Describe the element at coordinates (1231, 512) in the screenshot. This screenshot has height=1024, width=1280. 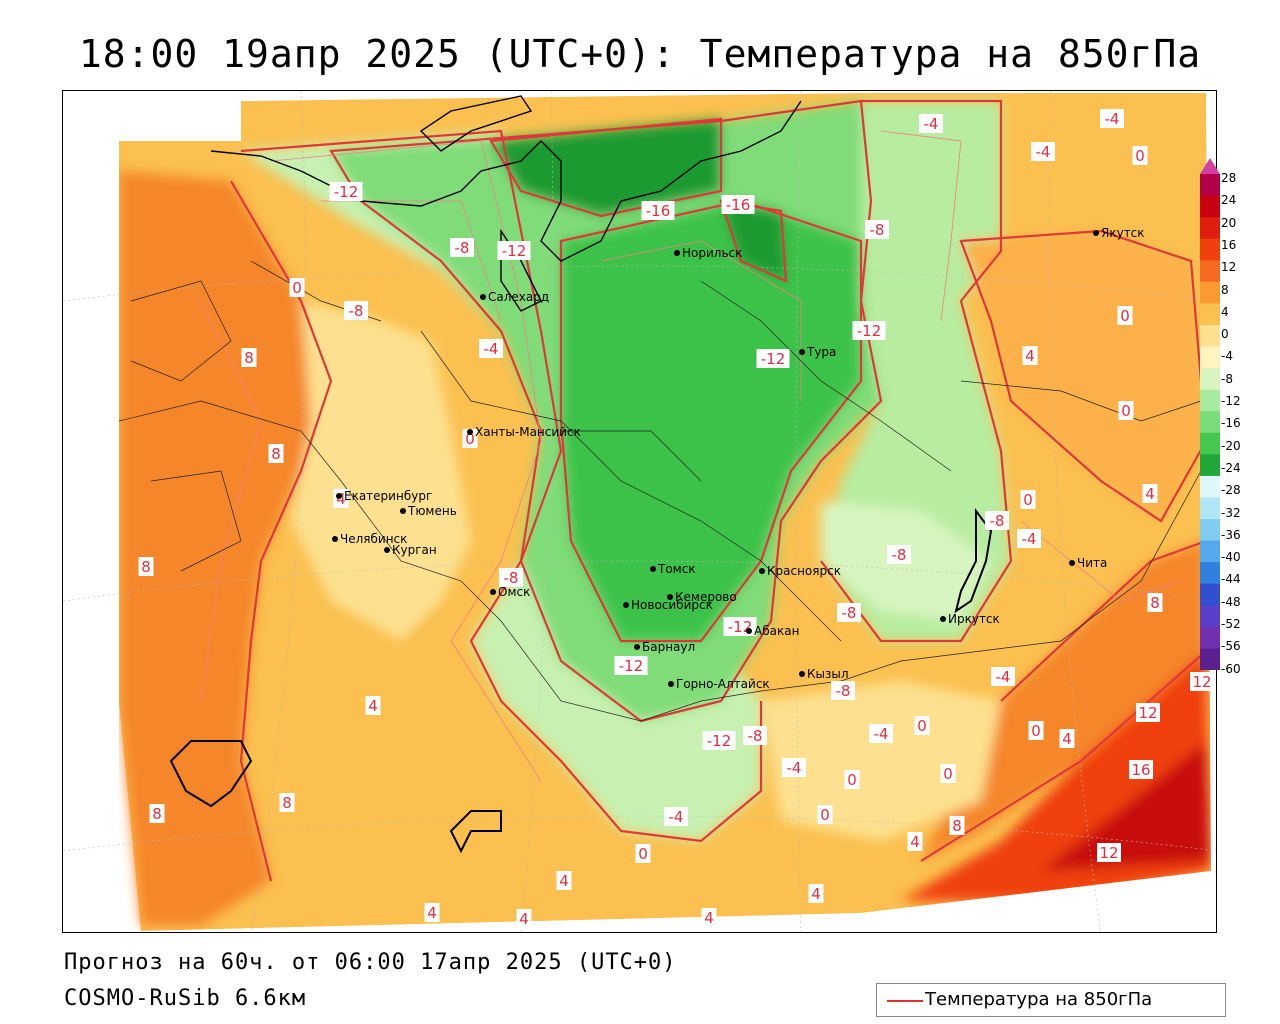
I see `colorbar-tick-label: -32` at that location.